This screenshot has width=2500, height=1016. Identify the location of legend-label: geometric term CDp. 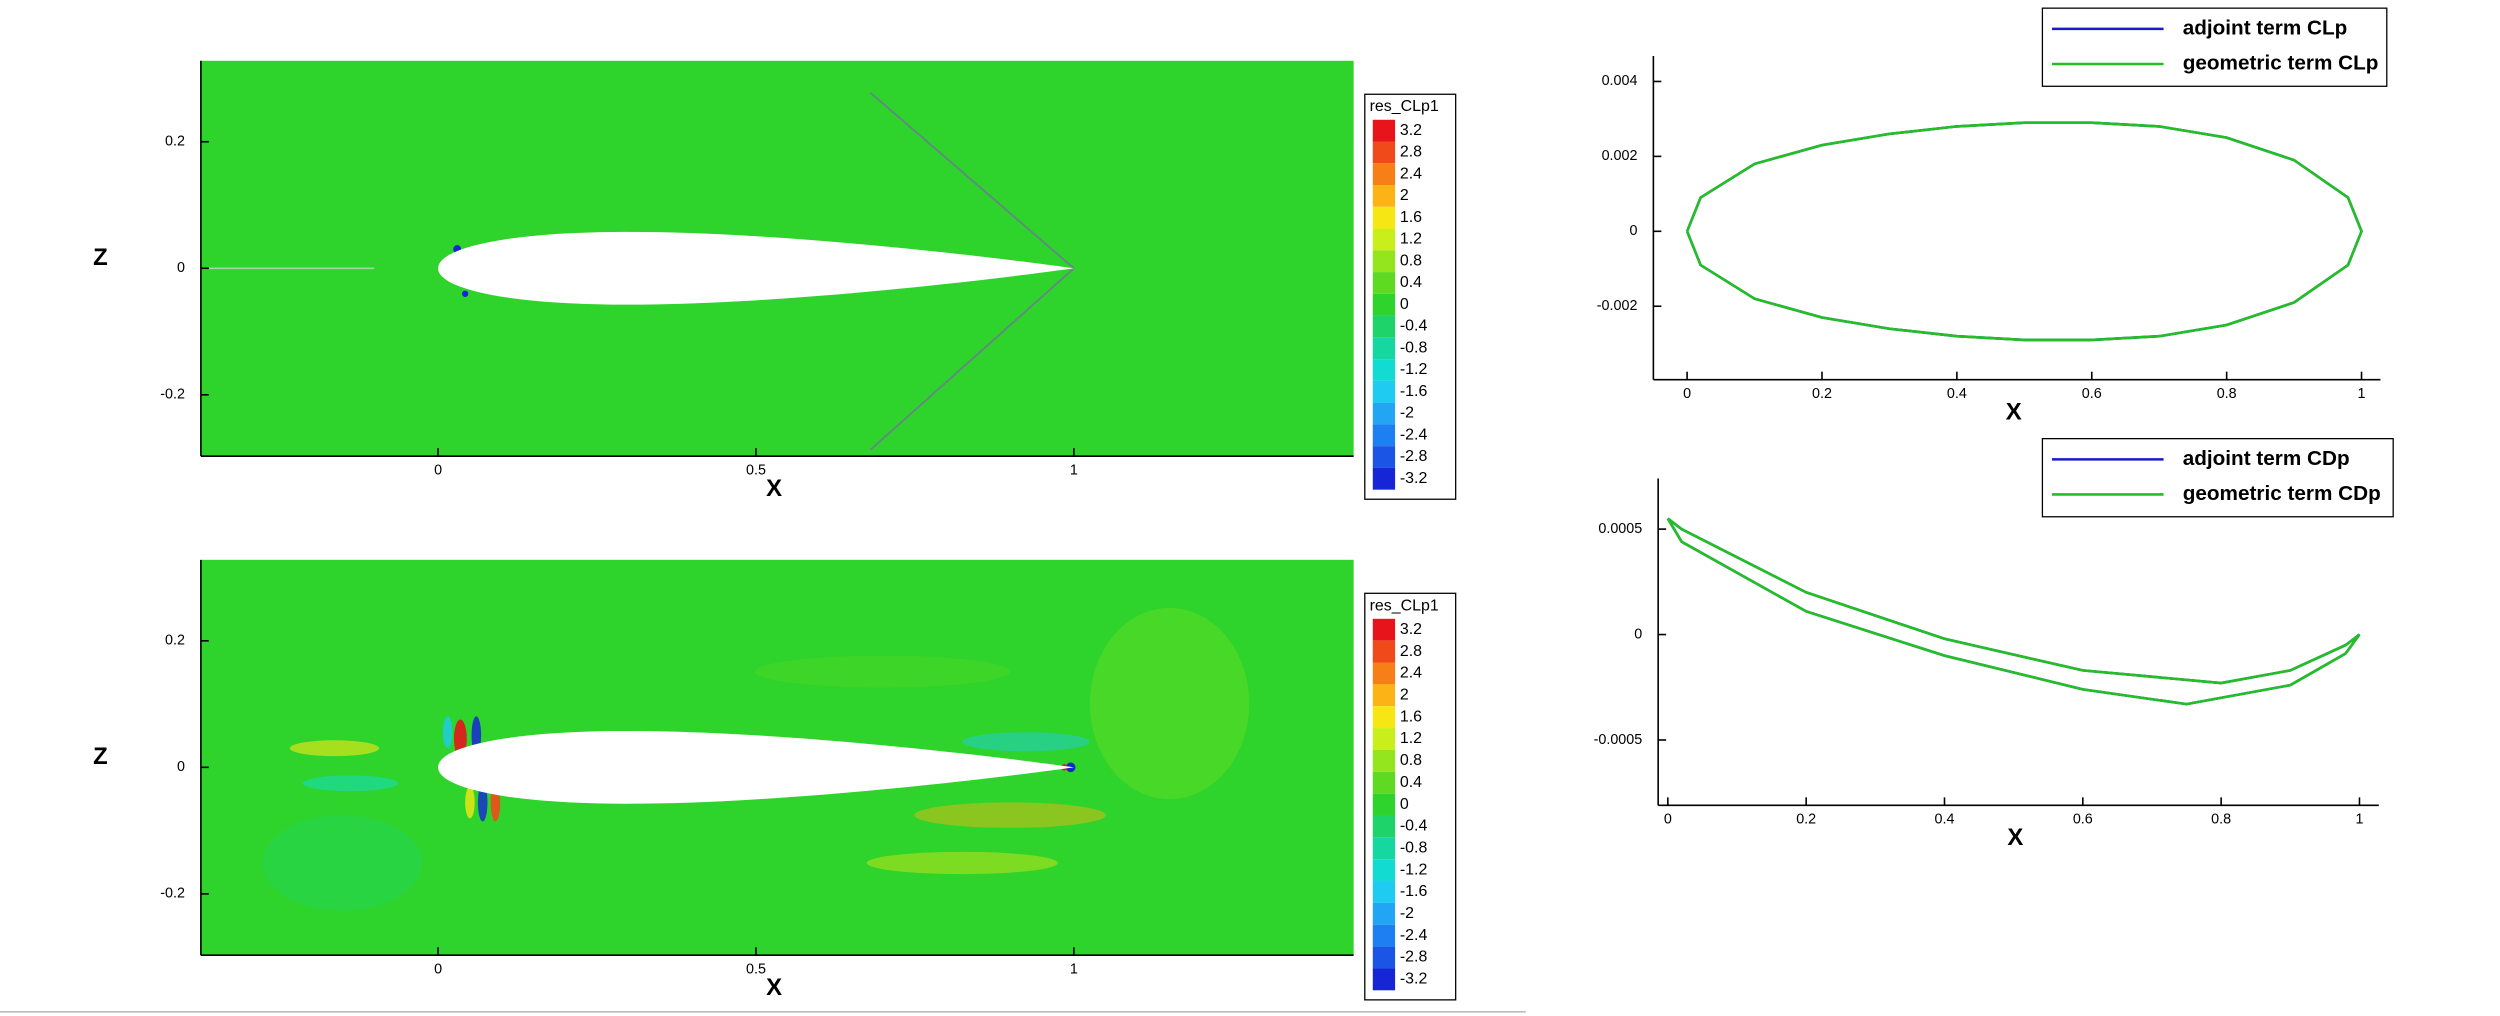
(2282, 493).